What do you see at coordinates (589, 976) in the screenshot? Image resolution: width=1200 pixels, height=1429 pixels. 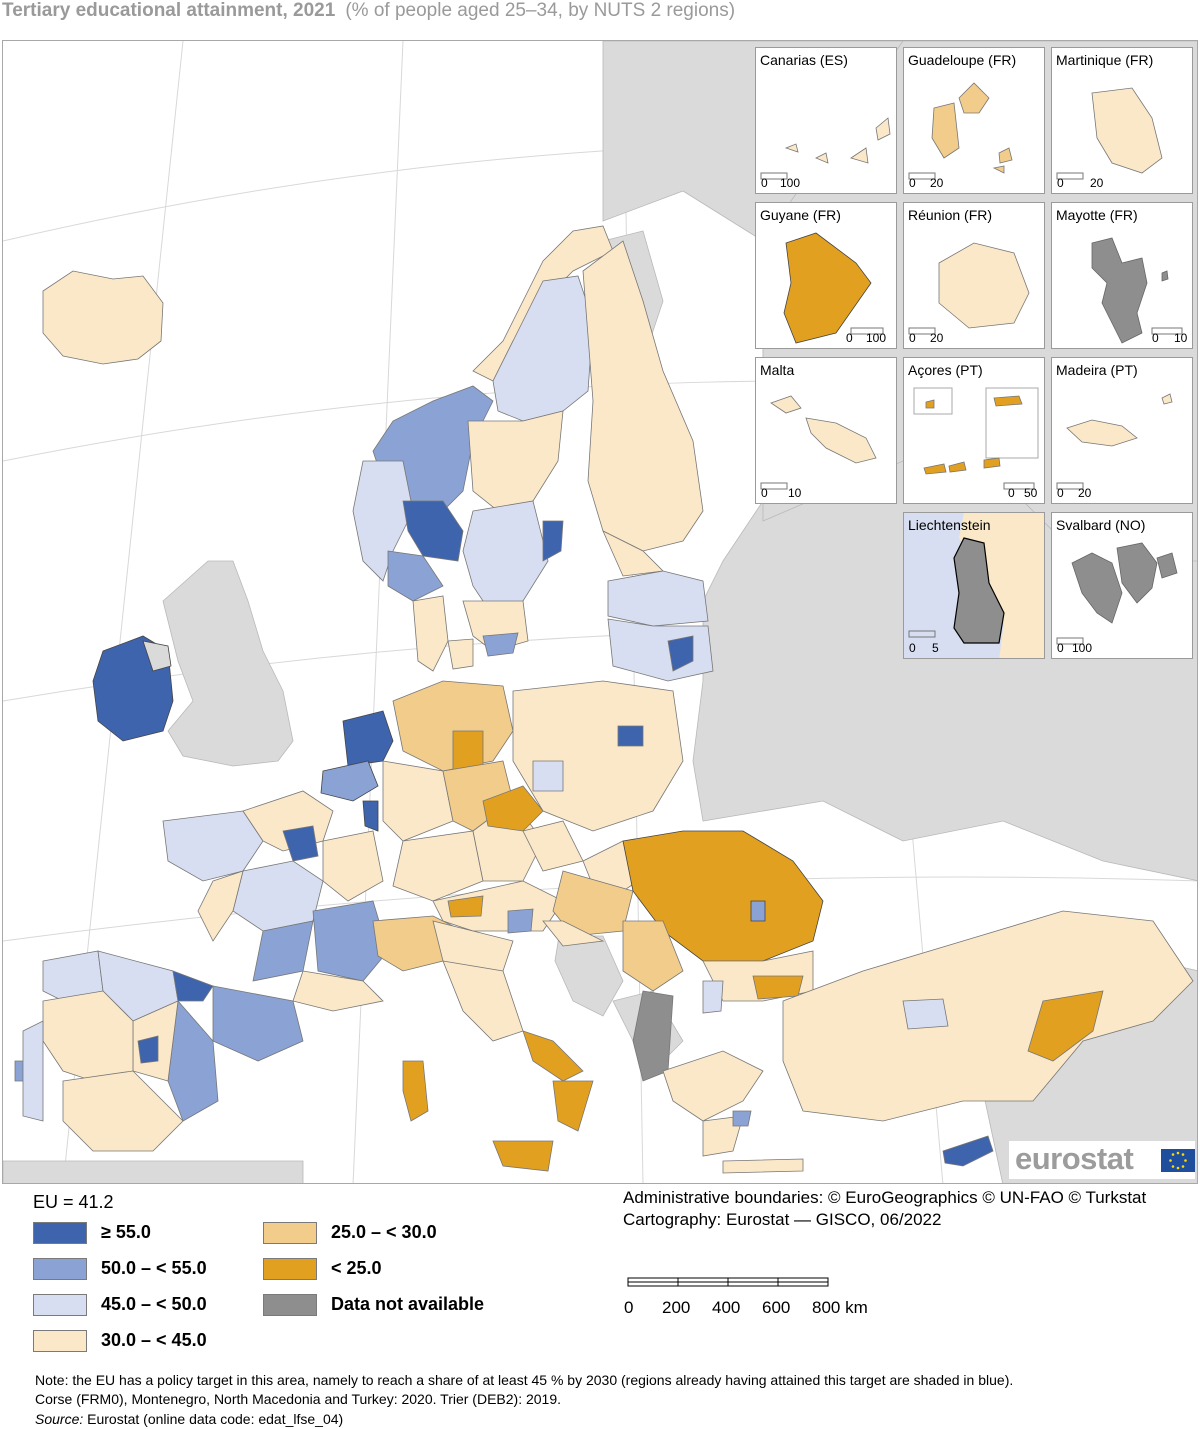 I see `bosnia` at bounding box center [589, 976].